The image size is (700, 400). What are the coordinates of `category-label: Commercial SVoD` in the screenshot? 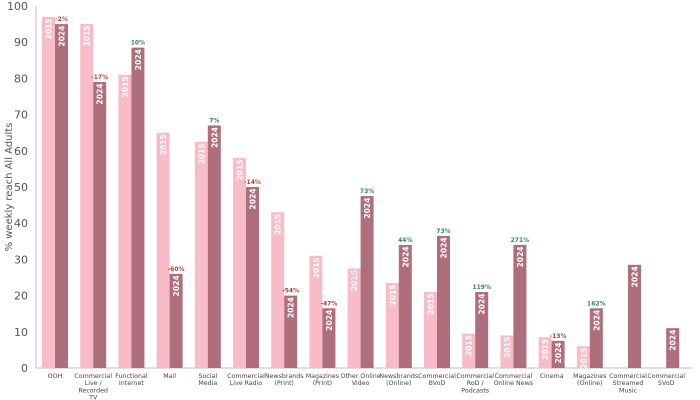 It's located at (666, 380).